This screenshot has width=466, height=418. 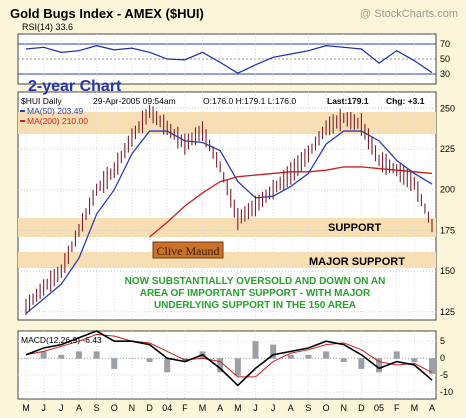 What do you see at coordinates (445, 59) in the screenshot?
I see `rsi-tick-50: 50` at bounding box center [445, 59].